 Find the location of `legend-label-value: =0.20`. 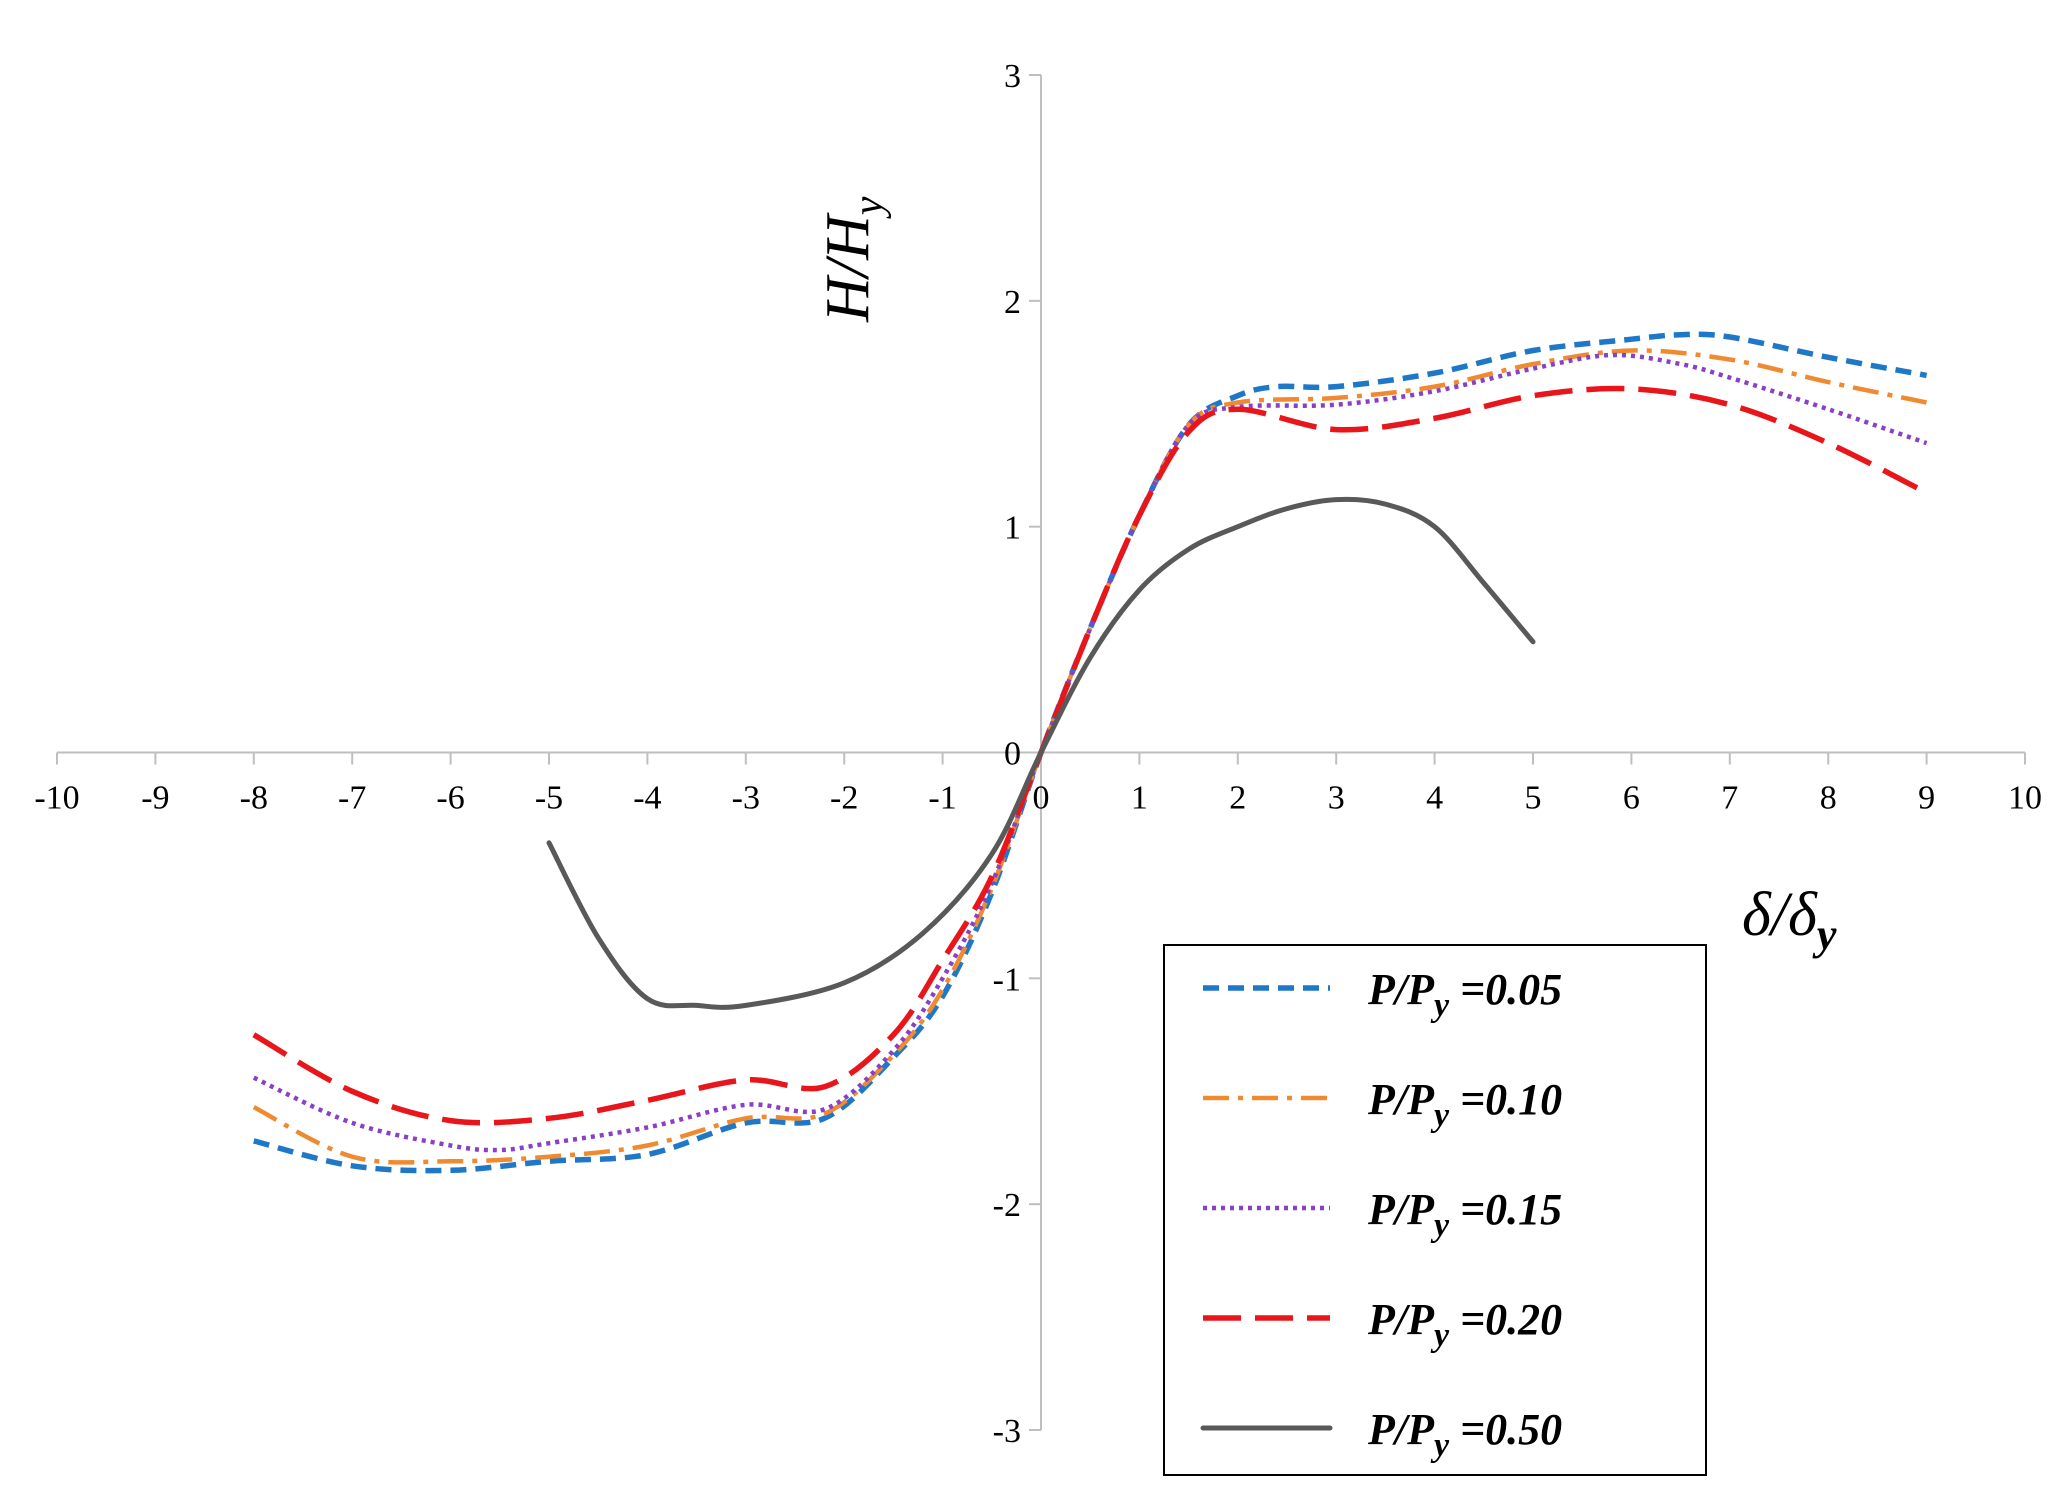

legend-label-value: =0.20 is located at coordinates (1505, 1319).